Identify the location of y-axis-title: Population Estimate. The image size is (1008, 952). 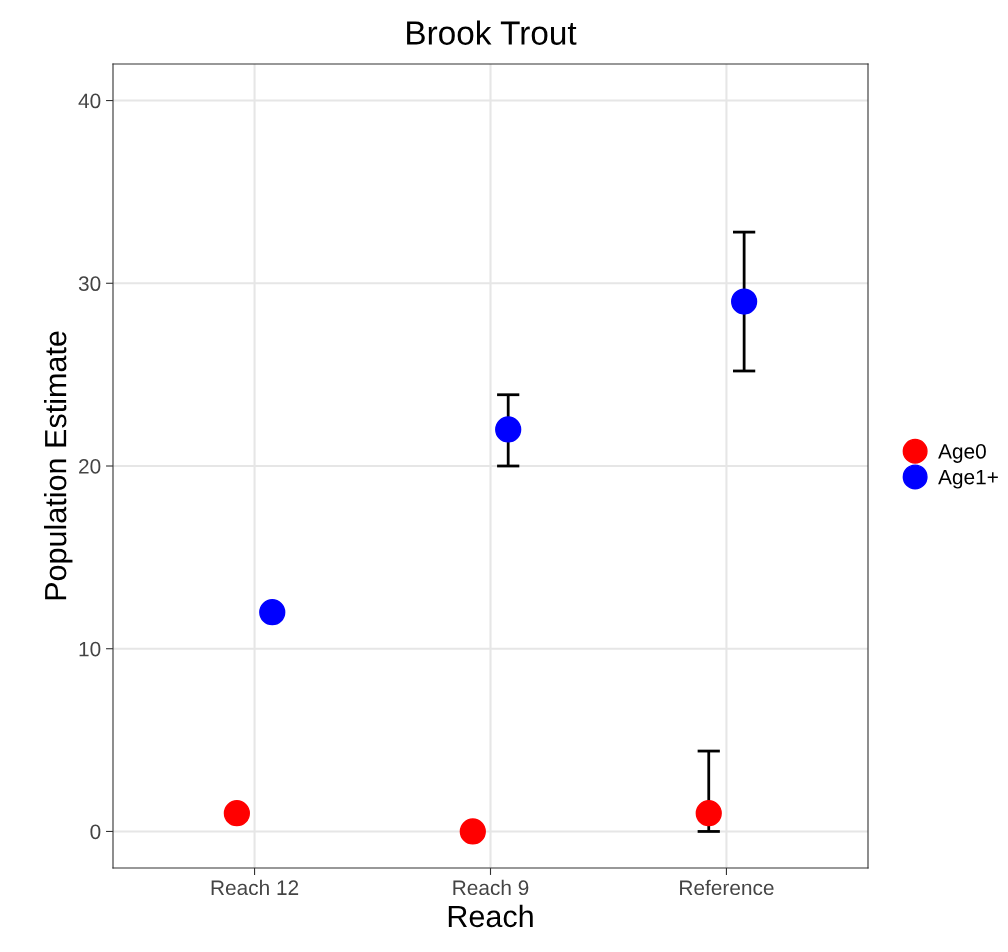
(58, 465).